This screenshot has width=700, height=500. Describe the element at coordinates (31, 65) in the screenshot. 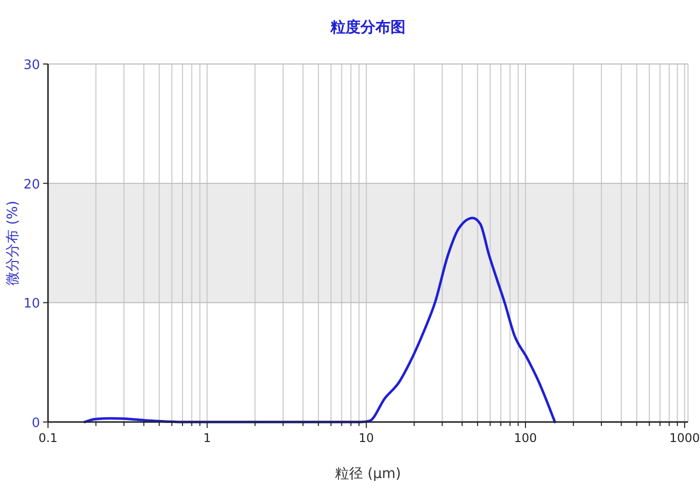

I see `y-tick-label: 30` at that location.